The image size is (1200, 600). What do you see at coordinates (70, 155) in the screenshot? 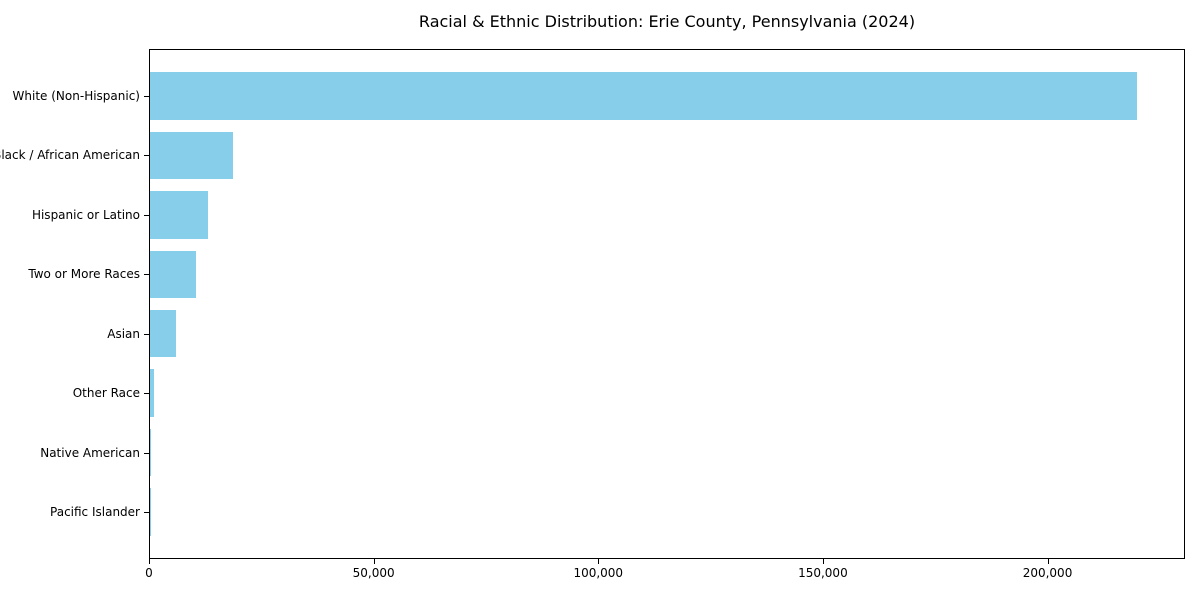
I see `y-tick-label: Black / African American` at bounding box center [70, 155].